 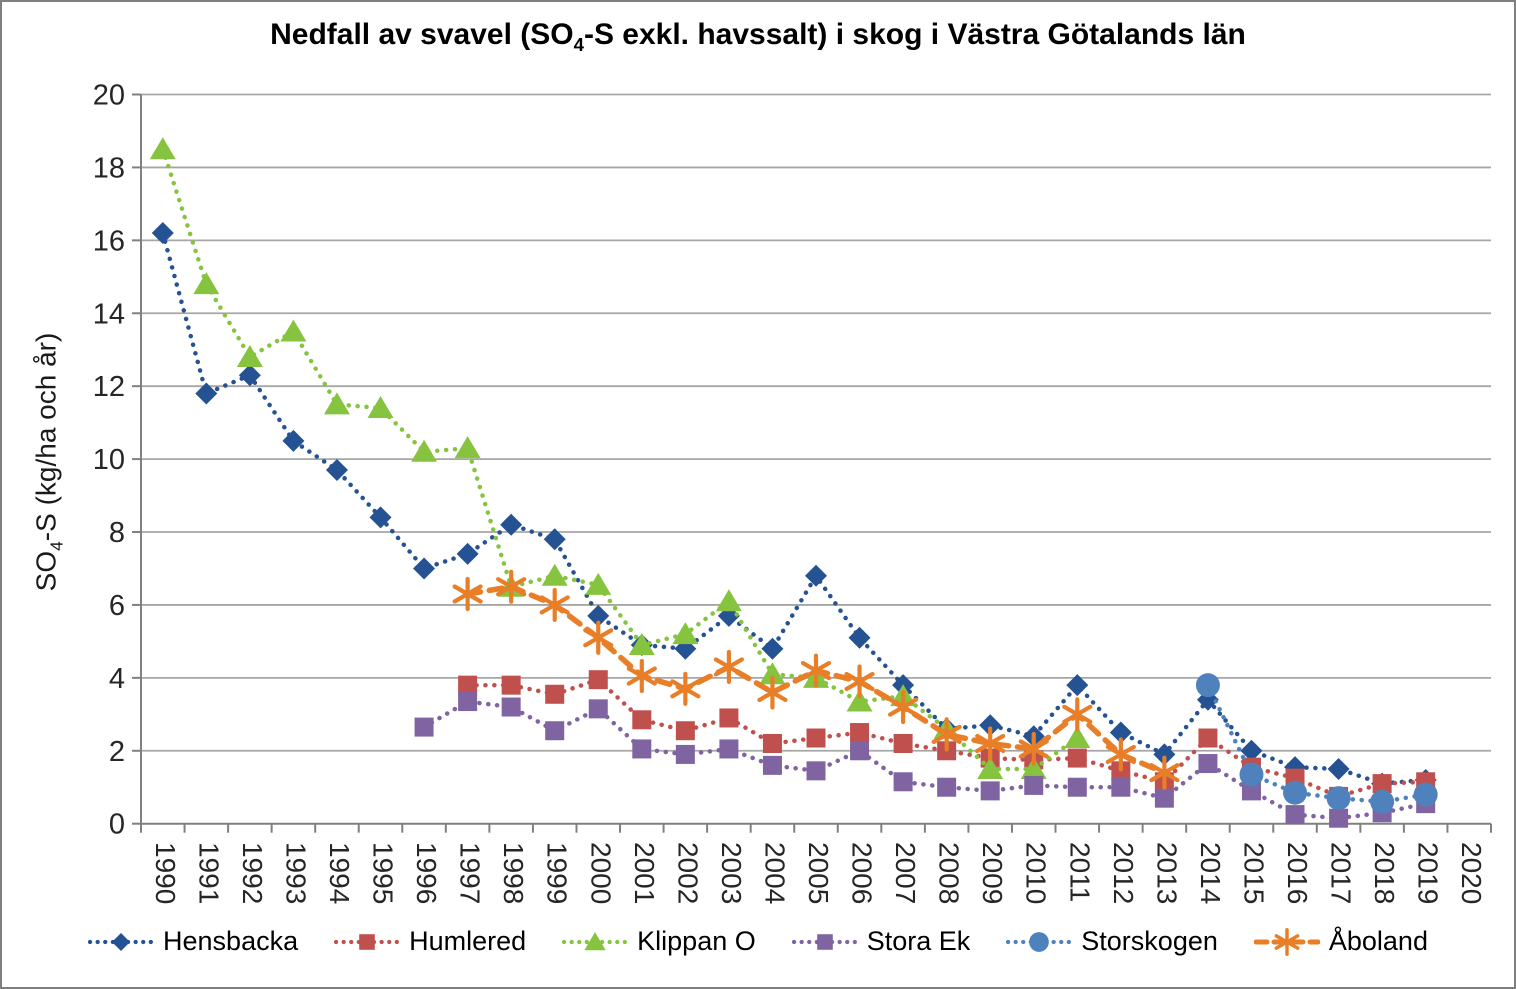 I want to click on svg-text: 8, so click(x=117, y=533).